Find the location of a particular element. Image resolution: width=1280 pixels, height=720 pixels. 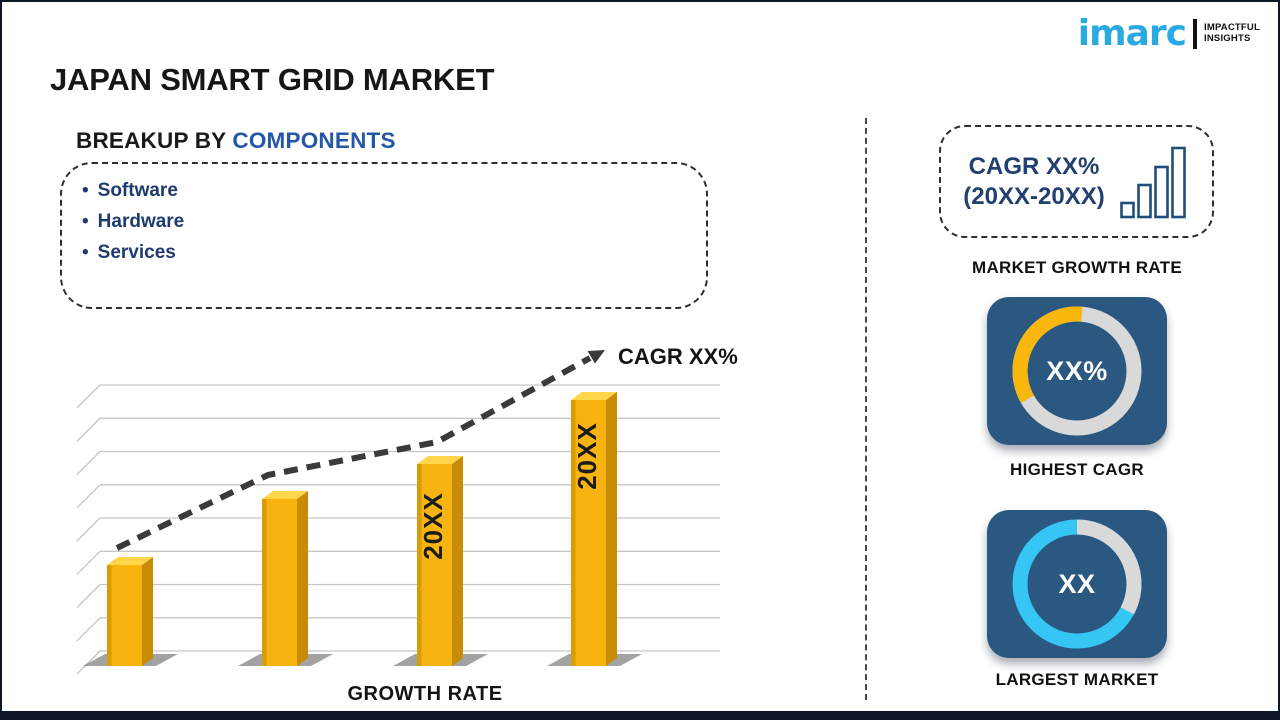

highest-cagr-card: XX% is located at coordinates (1077, 371).